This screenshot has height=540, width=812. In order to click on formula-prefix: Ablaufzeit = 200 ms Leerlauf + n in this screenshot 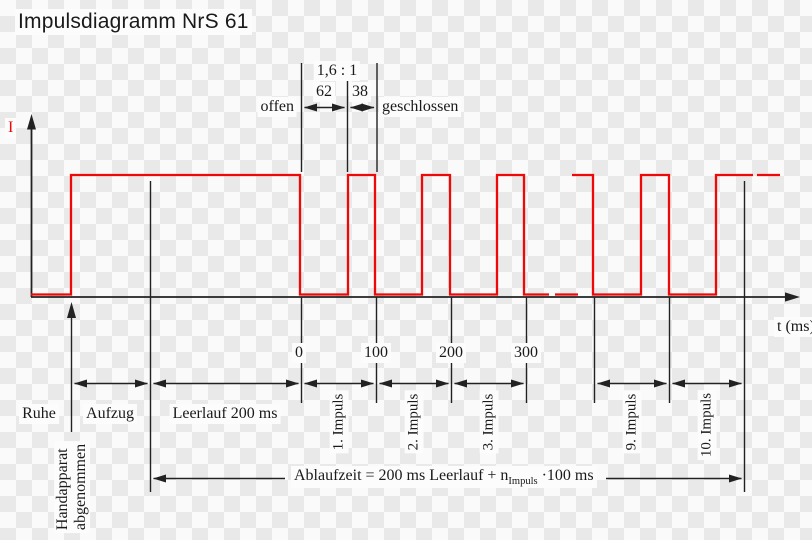, I will do `click(401, 475)`.